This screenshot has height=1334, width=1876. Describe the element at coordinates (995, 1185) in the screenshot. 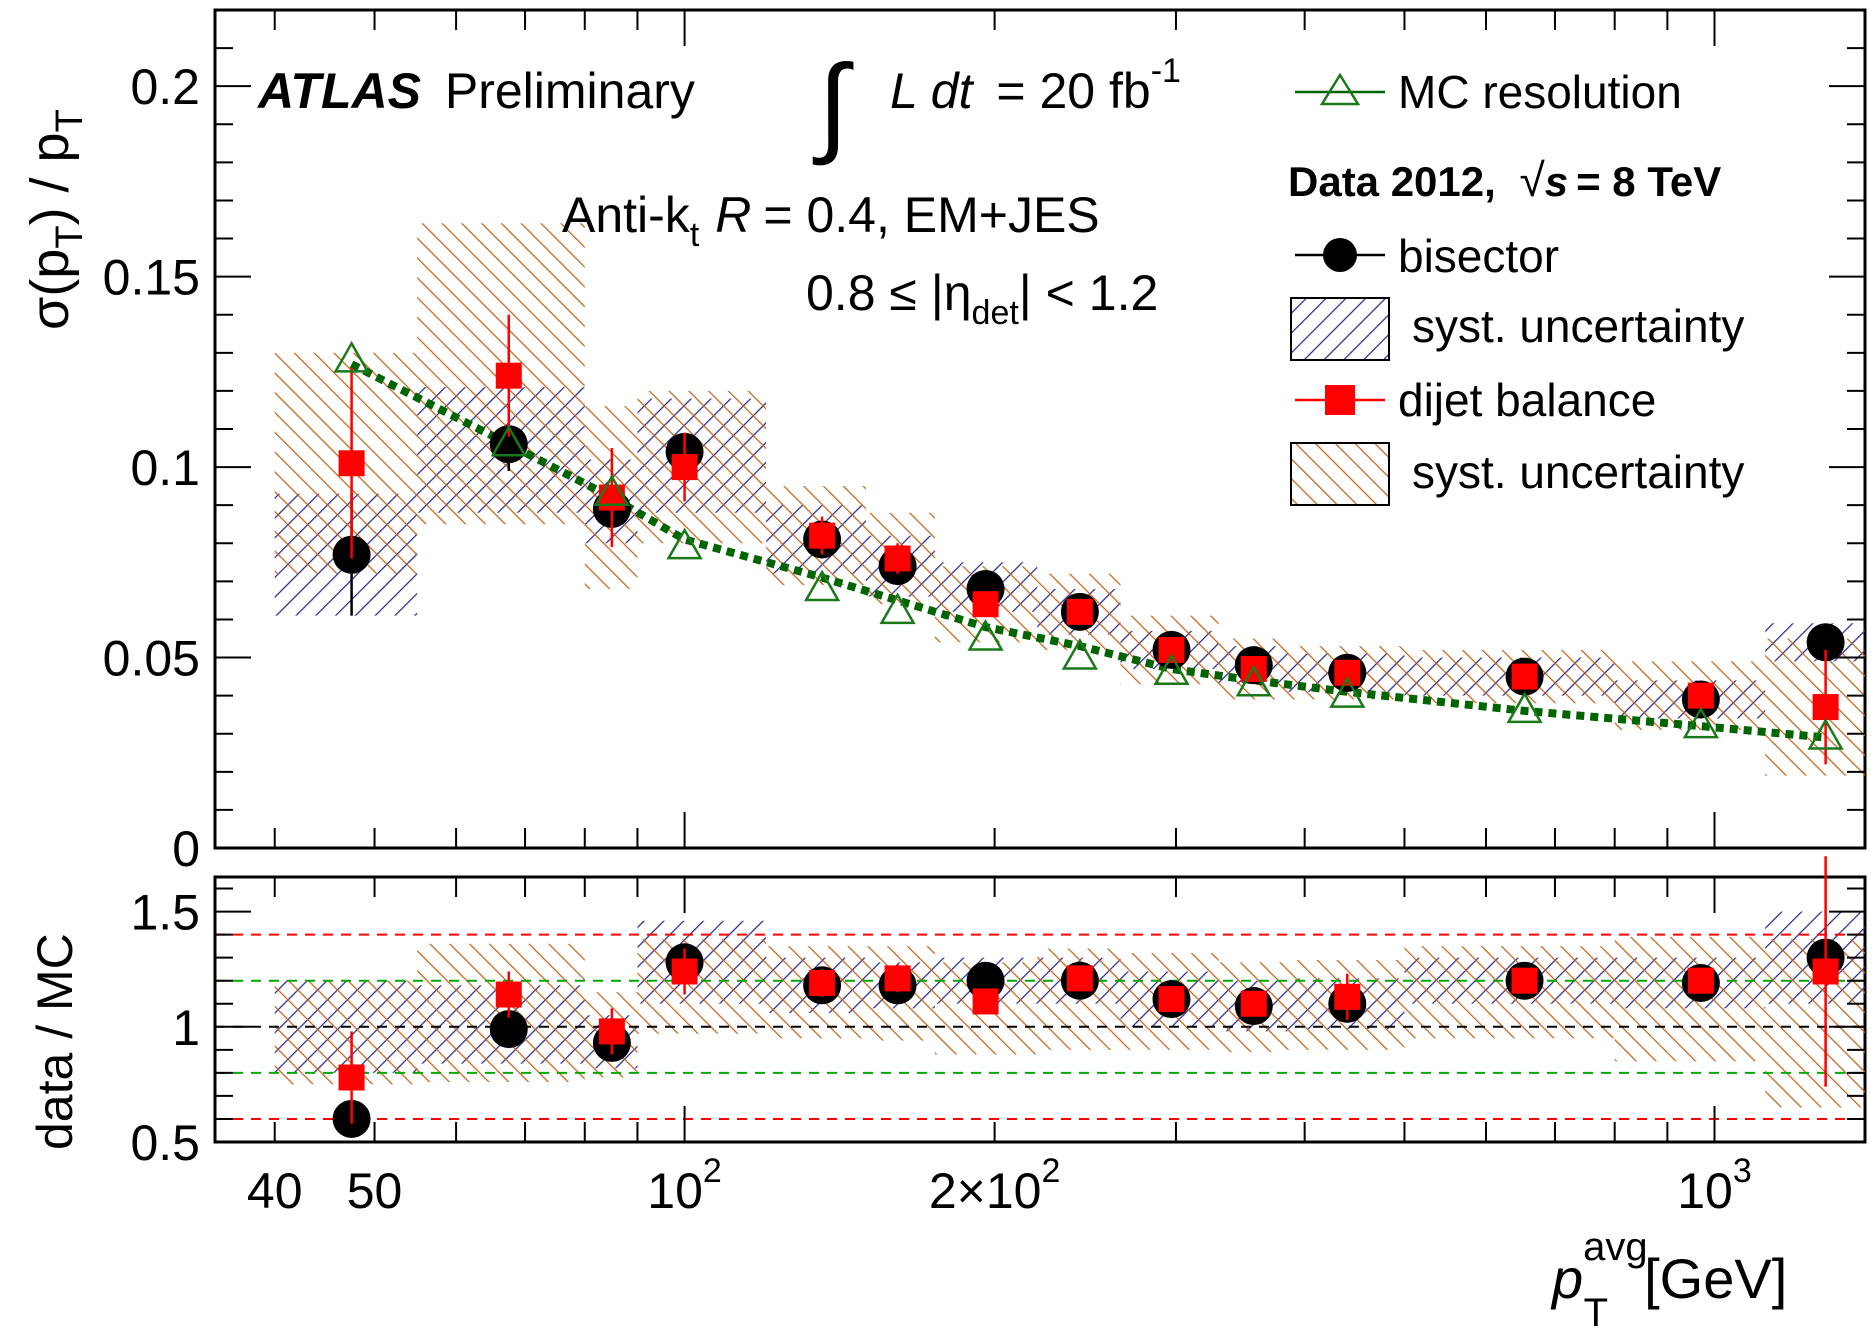

I see `x-tick-label: 2×10²` at that location.